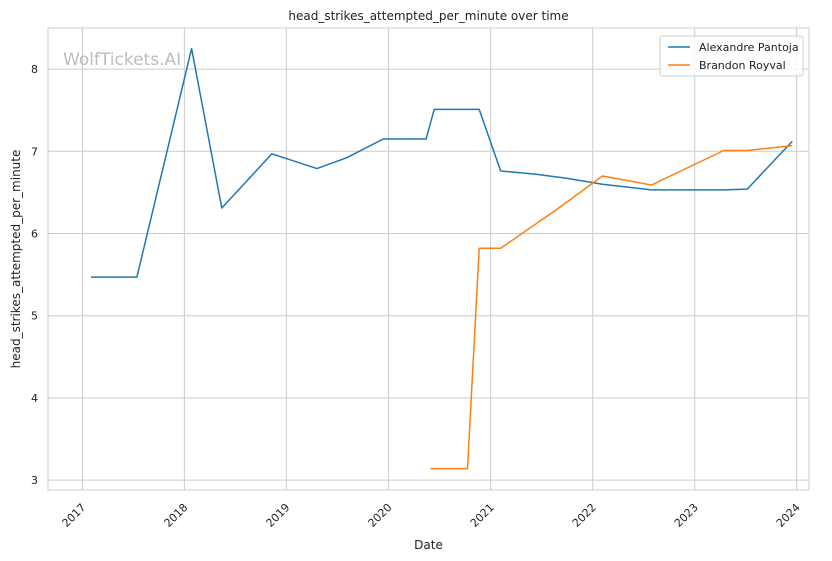  What do you see at coordinates (428, 545) in the screenshot?
I see `x-axis-label: Date` at bounding box center [428, 545].